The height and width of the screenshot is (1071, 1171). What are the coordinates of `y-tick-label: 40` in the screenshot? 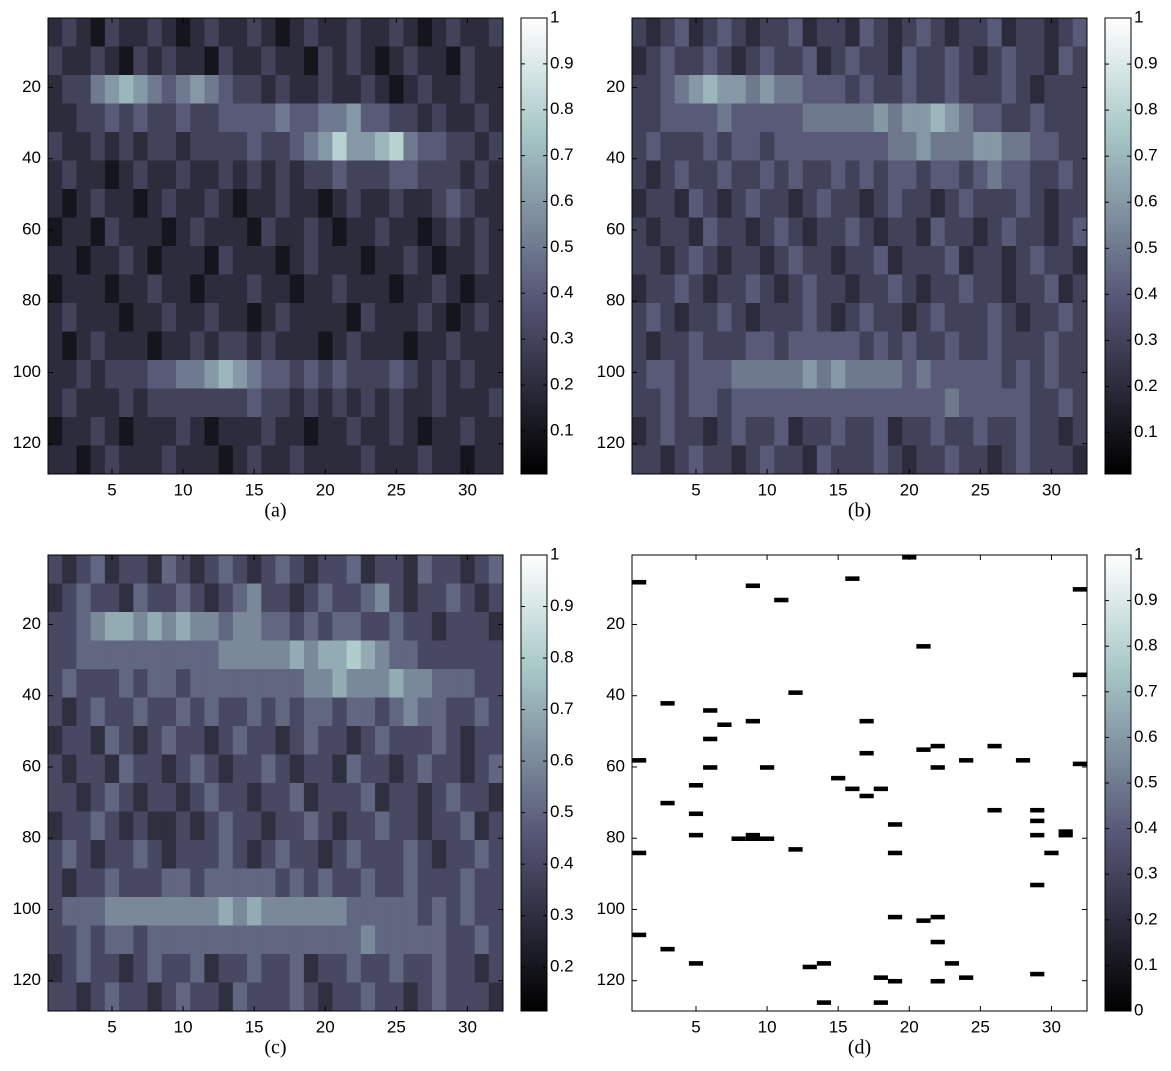 It's located at (31, 157).